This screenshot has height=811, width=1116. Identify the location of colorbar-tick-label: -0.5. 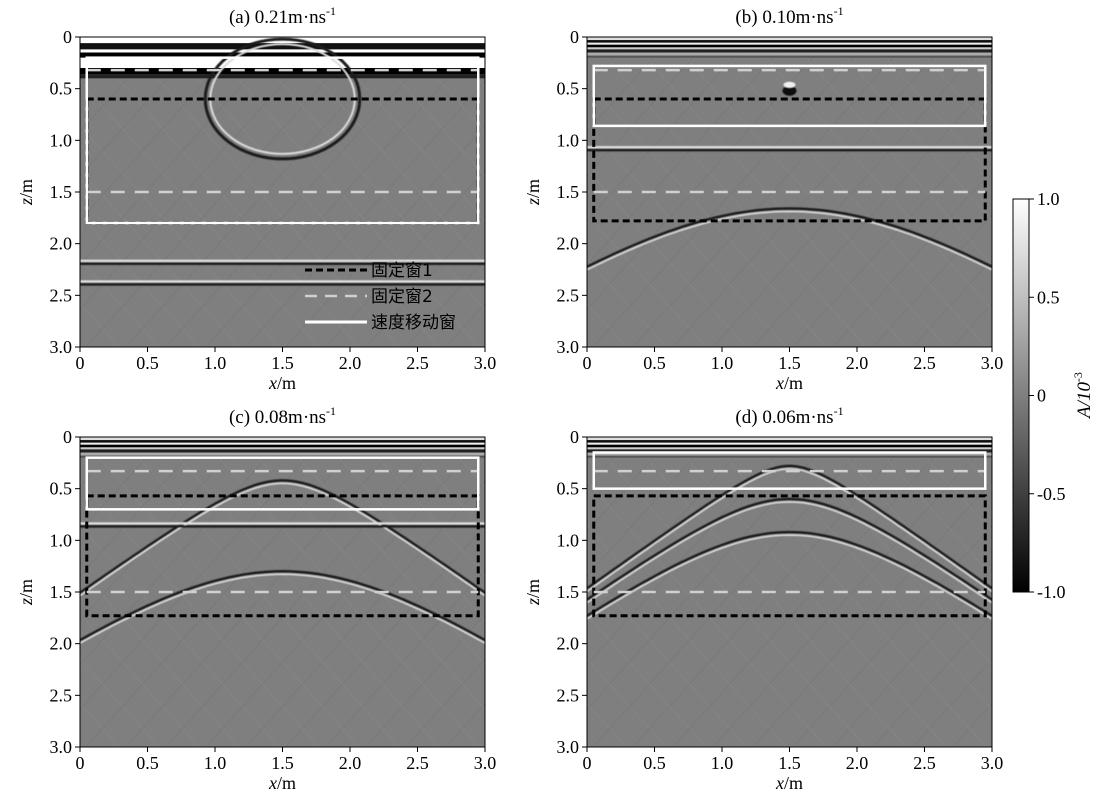
(1051, 494).